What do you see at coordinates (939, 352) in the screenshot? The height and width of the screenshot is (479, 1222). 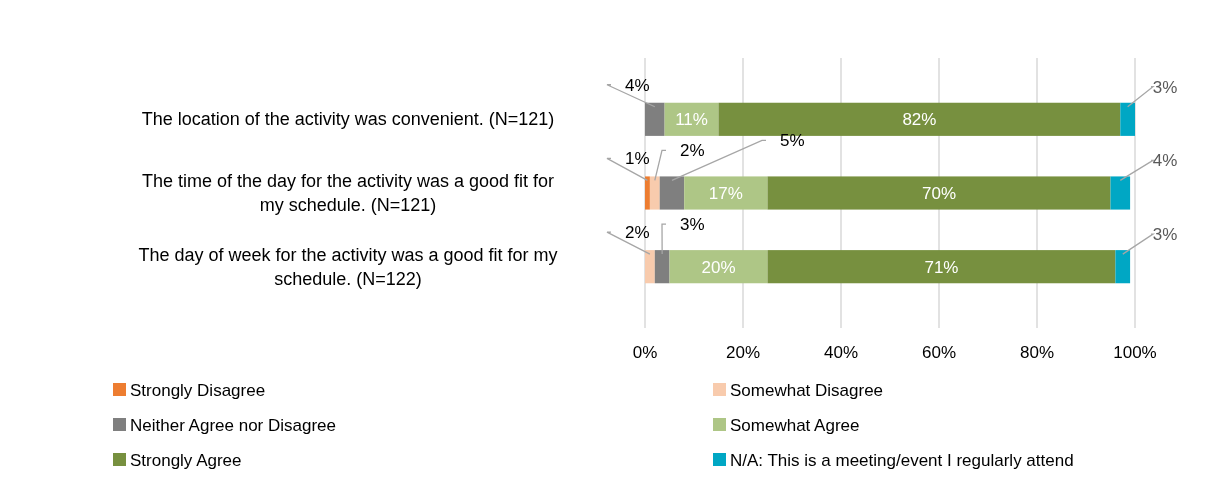 I see `x-tick-label: 60%` at bounding box center [939, 352].